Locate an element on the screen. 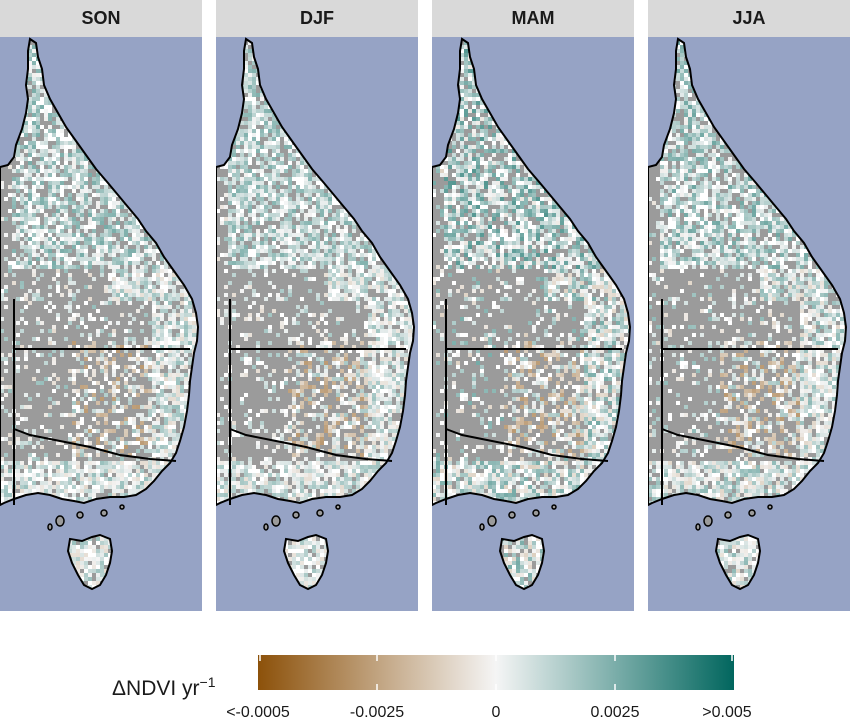  panel-title: JJA is located at coordinates (749, 18).